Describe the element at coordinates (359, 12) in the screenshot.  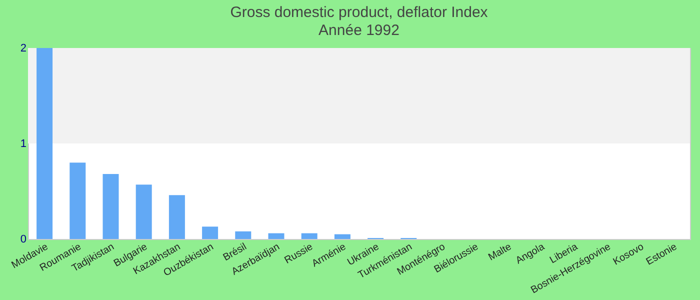
I see `chart-title: Gross domestic product, deflator Index` at that location.